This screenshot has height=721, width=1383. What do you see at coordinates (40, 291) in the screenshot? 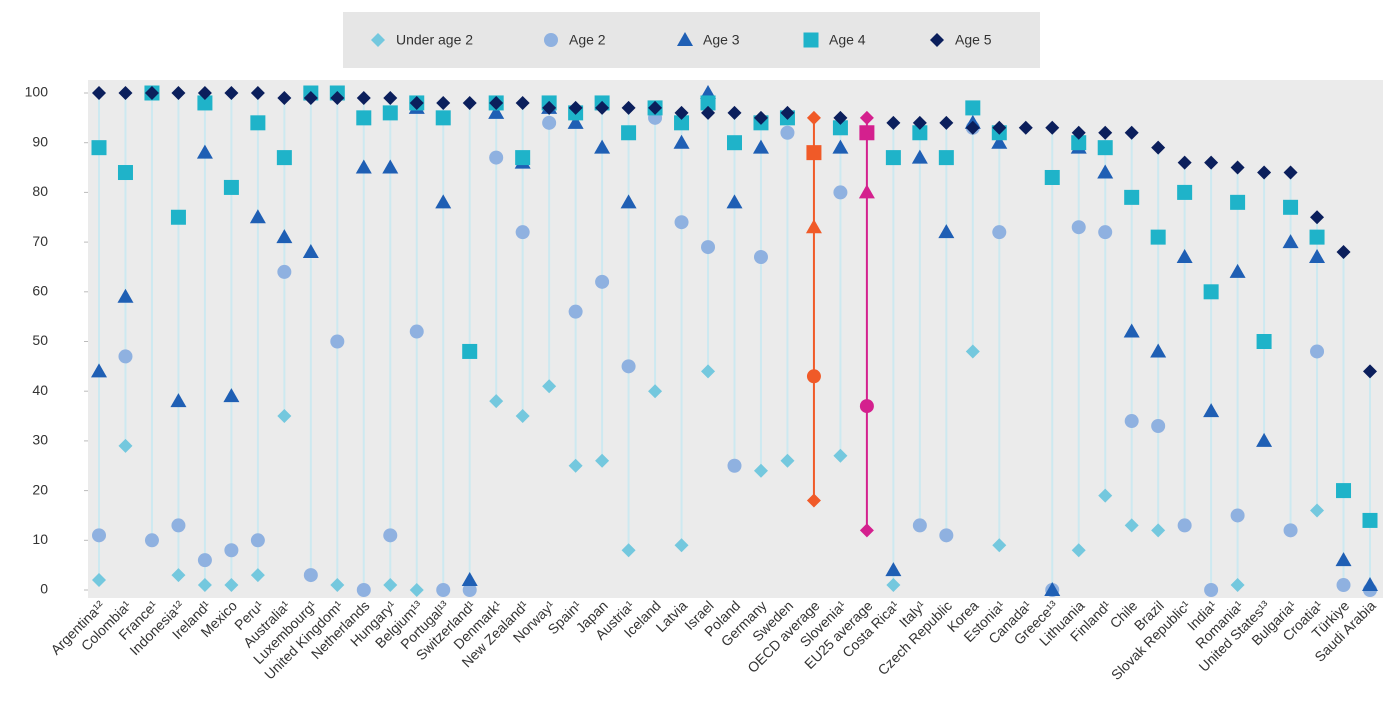
I see `y-tick-label: 60` at bounding box center [40, 291].